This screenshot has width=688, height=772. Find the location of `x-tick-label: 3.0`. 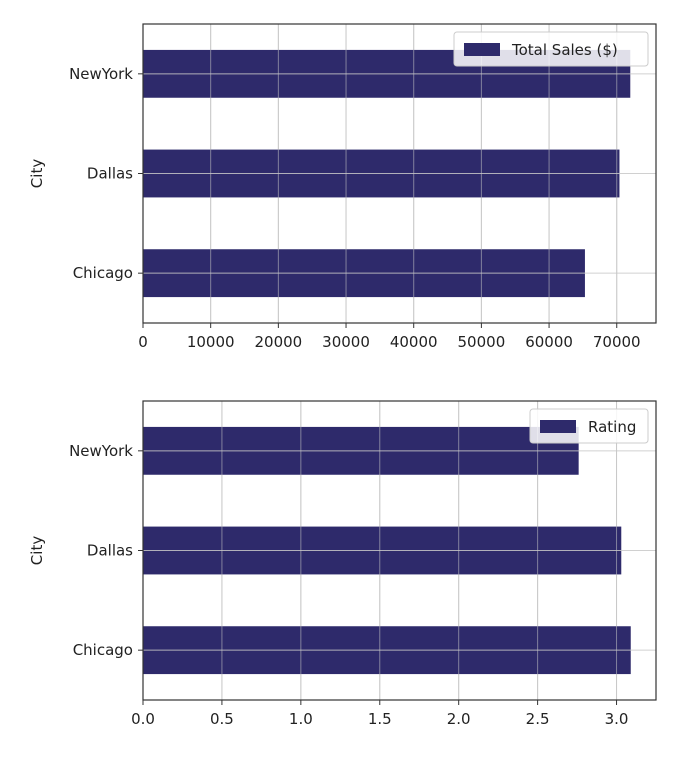

x-tick-label: 3.0 is located at coordinates (617, 719).